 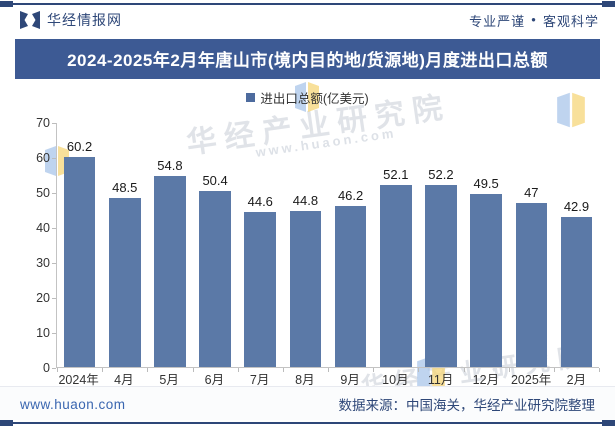 I want to click on bar-column: 46.2, so click(x=350, y=245).